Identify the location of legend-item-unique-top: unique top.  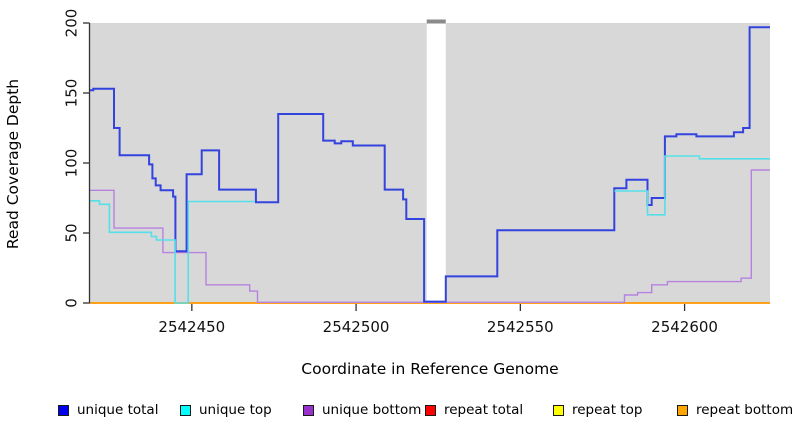
(226, 410).